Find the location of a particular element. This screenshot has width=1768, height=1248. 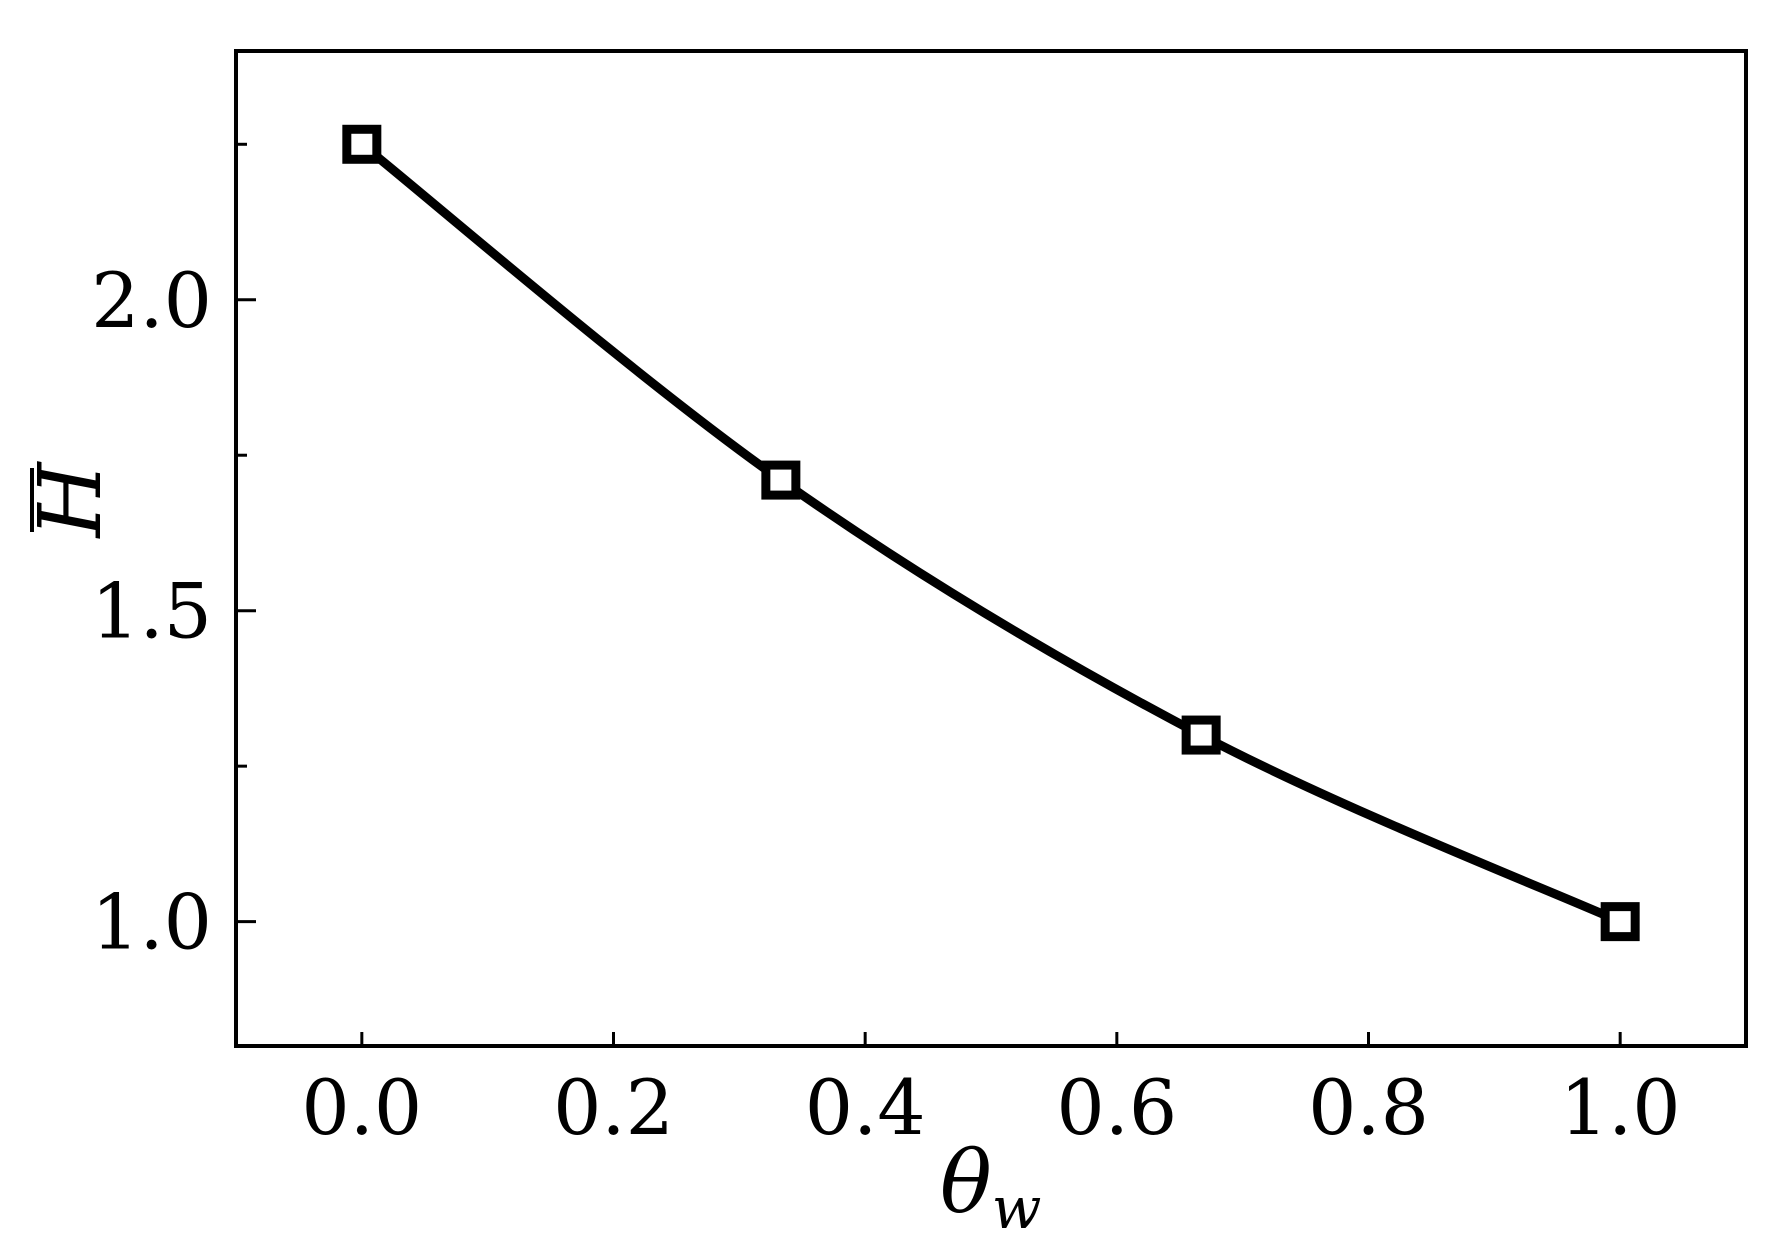

x-axis-label-base: θ is located at coordinates (966, 1183).